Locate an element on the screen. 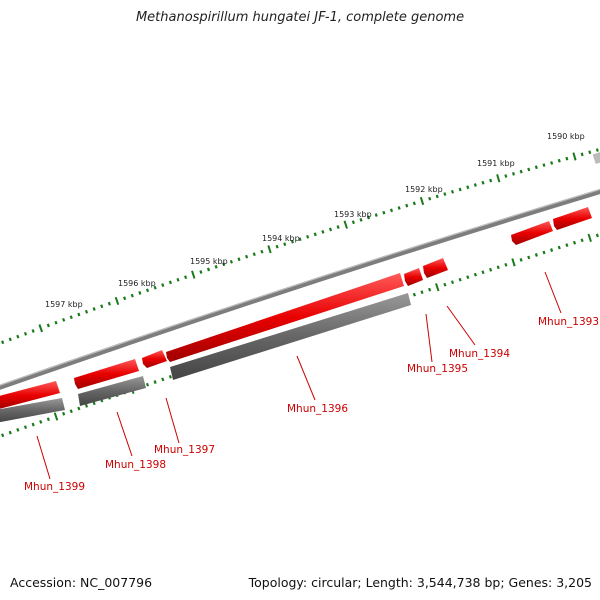 Image resolution: width=600 pixels, height=600 pixels. gene-arrow-mhun-1393b is located at coordinates (572, 218).